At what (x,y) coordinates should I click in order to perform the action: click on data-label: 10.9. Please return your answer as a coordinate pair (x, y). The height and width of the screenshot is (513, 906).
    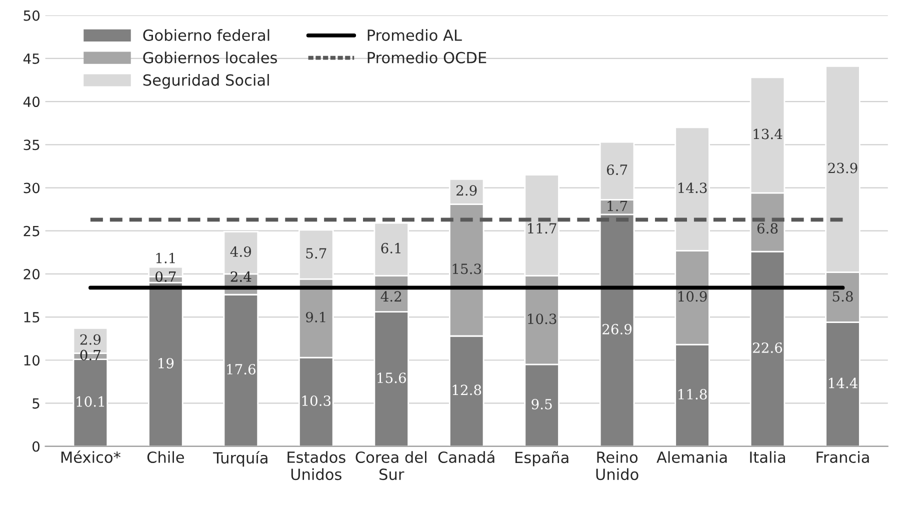
    Looking at the image, I should click on (692, 296).